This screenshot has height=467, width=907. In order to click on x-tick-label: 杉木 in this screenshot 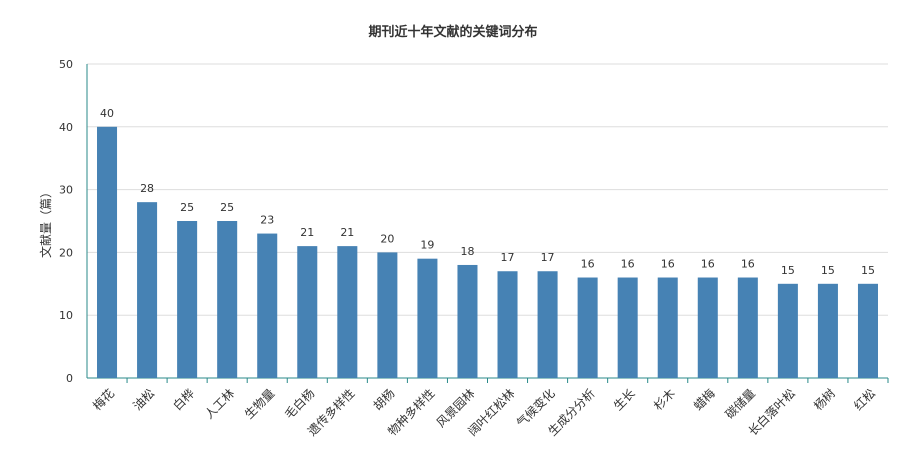, I will do `click(664, 399)`.